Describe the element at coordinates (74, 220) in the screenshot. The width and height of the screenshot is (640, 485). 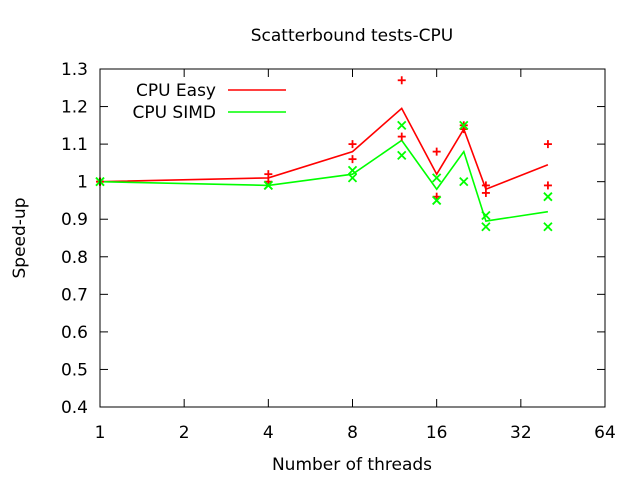
I see `y-tick-label: 0.9` at that location.